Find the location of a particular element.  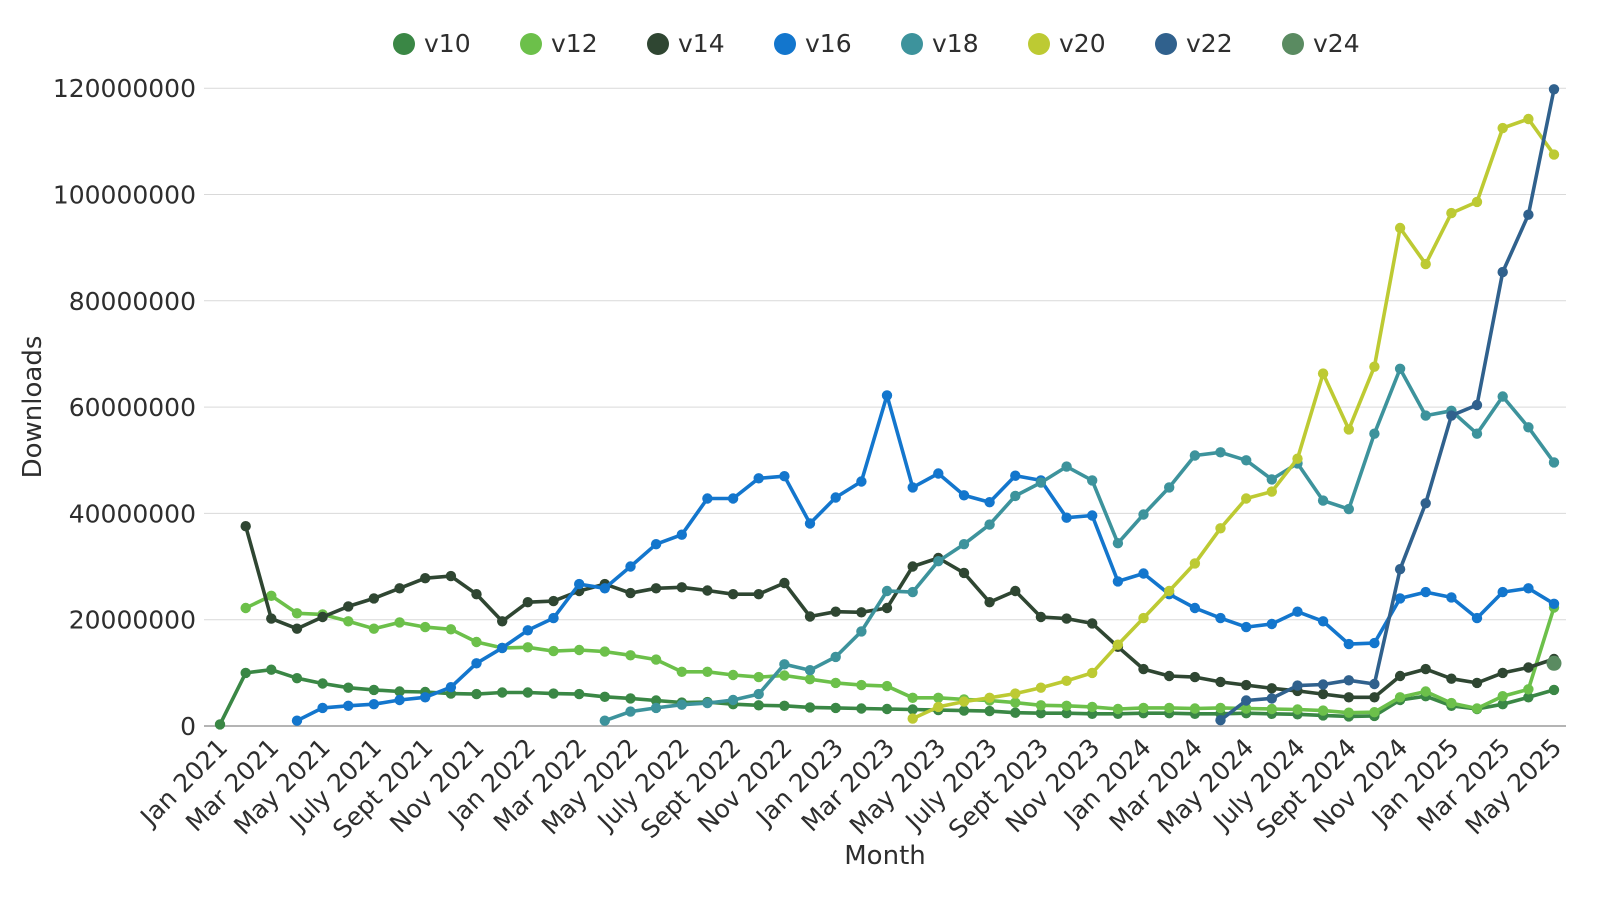

data-point-v24 is located at coordinates (1554, 663).